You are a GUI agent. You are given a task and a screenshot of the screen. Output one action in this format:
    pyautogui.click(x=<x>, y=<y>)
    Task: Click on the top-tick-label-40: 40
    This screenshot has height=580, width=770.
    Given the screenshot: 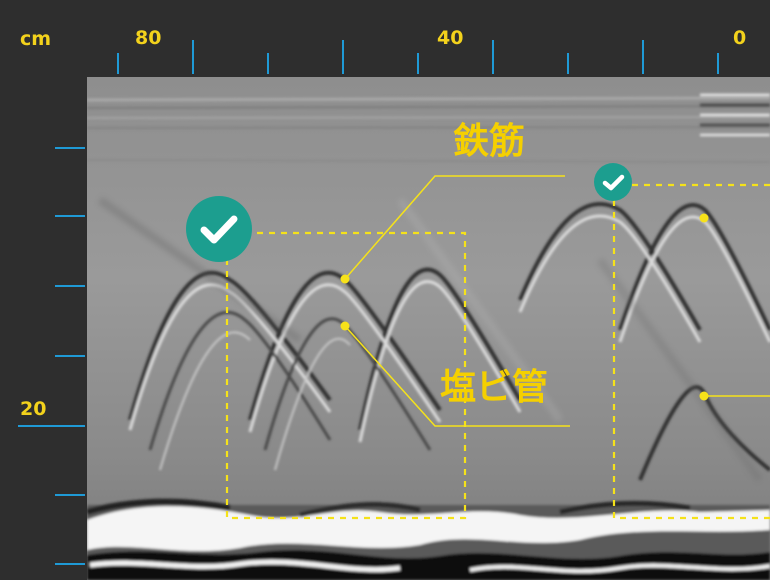 What is the action you would take?
    pyautogui.click(x=450, y=38)
    